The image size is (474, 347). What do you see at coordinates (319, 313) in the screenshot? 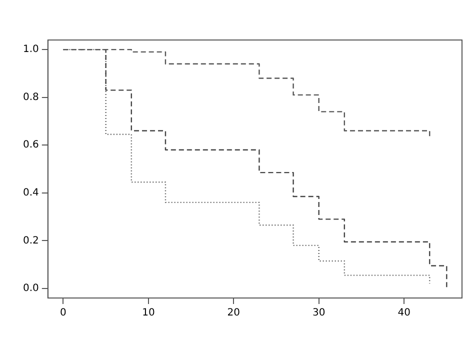
I see `x-tick-label: 30` at bounding box center [319, 313].